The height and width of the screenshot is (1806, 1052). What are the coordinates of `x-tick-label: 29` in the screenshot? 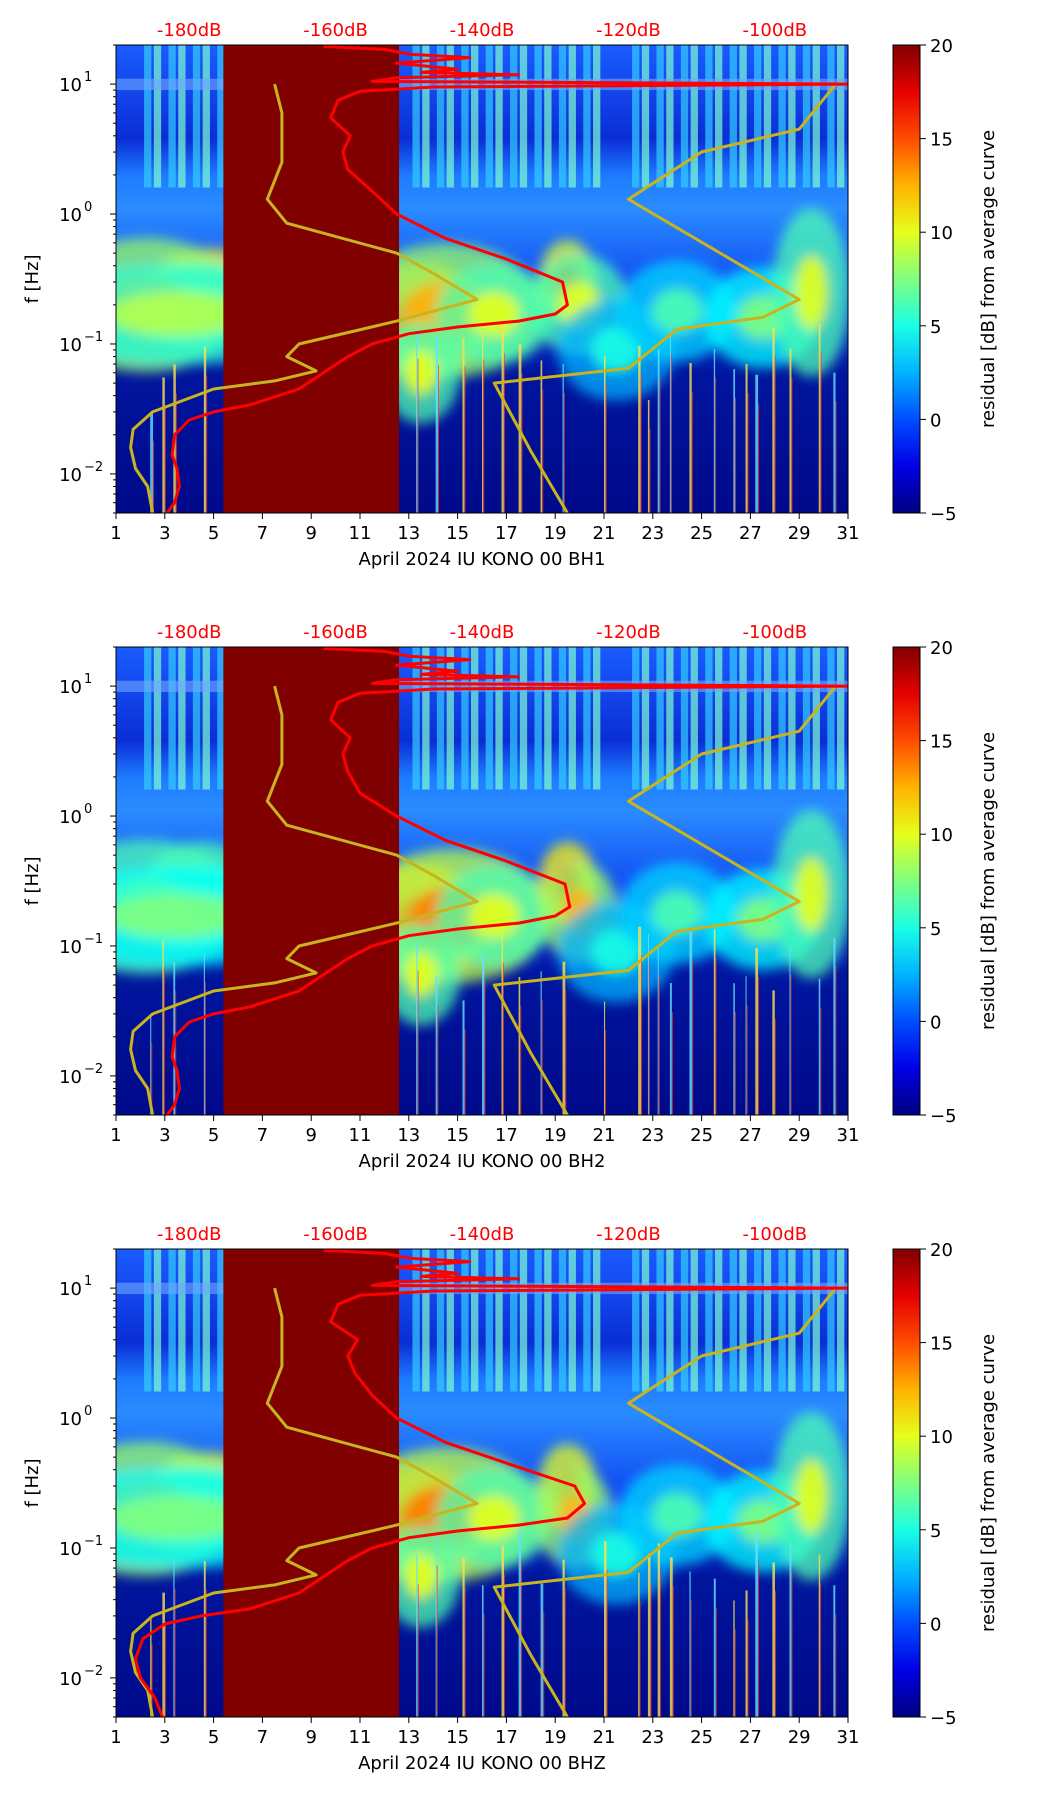 It's located at (799, 1737).